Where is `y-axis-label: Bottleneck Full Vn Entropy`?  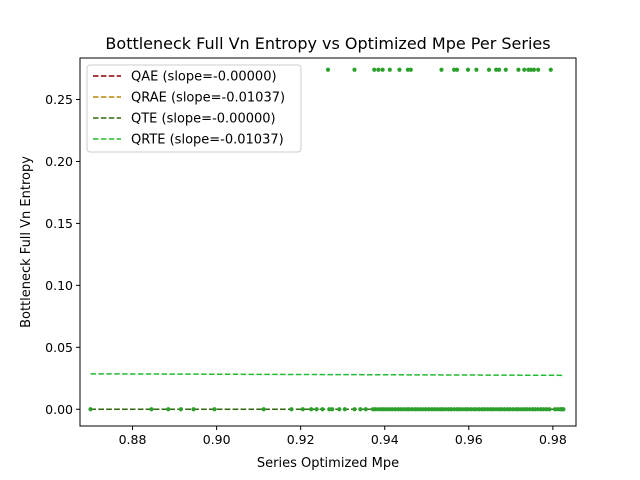 y-axis-label: Bottleneck Full Vn Entropy is located at coordinates (26, 242).